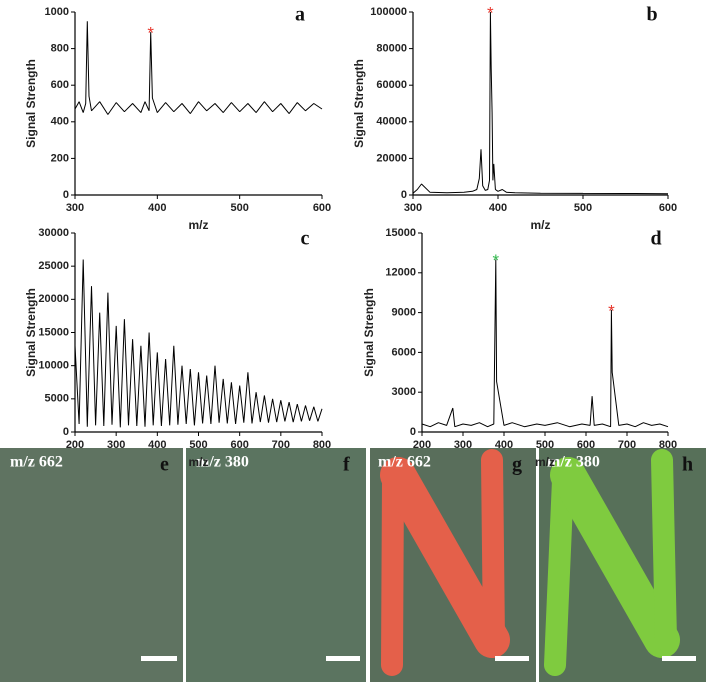 Image resolution: width=706 pixels, height=682 pixels. What do you see at coordinates (57, 399) in the screenshot?
I see `y-tick-label: 5000` at bounding box center [57, 399].